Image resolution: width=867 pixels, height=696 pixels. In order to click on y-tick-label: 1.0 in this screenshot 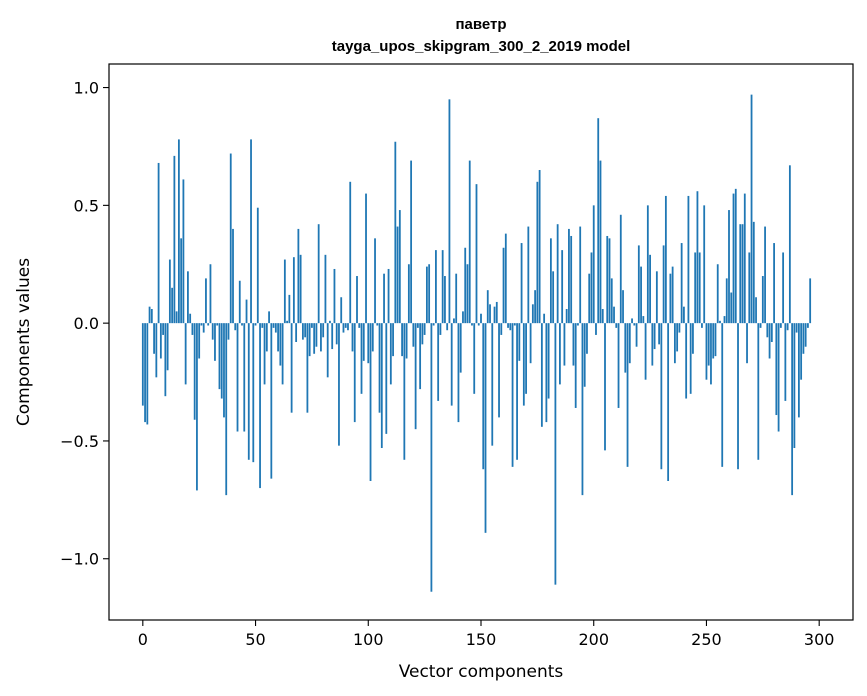, I will do `click(86, 88)`.